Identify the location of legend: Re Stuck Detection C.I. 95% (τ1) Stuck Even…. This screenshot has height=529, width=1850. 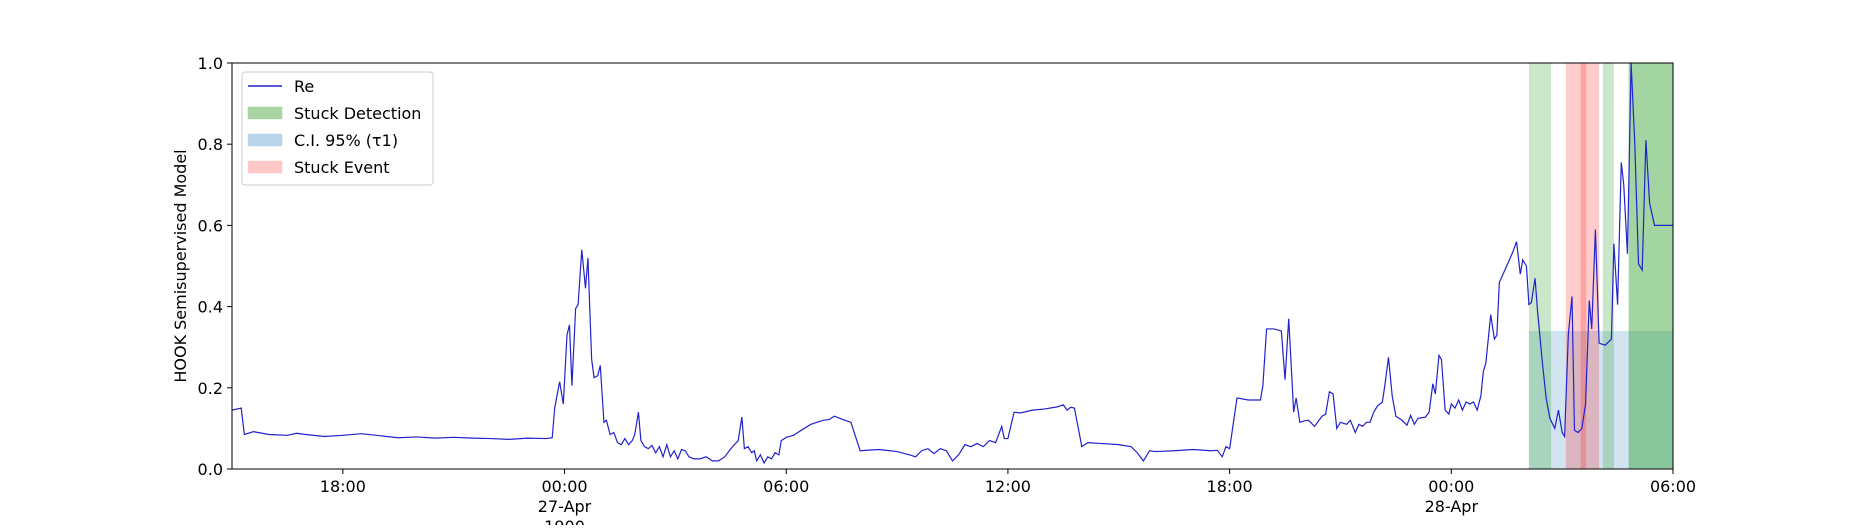
(337, 128).